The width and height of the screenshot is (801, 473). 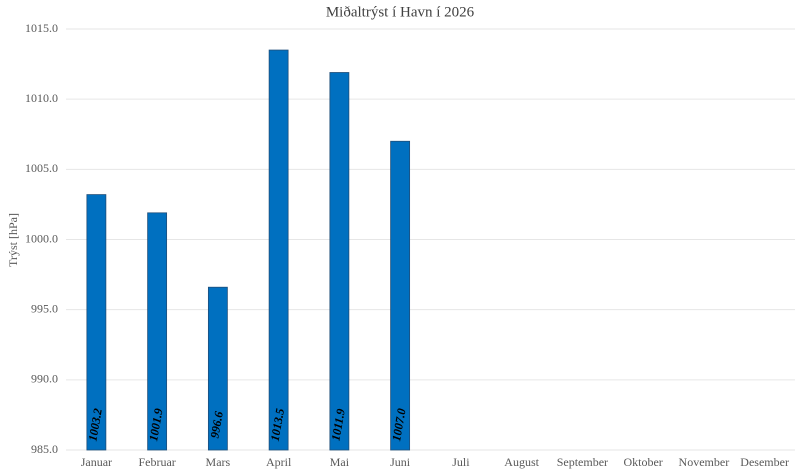 What do you see at coordinates (41, 238) in the screenshot?
I see `y-tick-label: 1000.0` at bounding box center [41, 238].